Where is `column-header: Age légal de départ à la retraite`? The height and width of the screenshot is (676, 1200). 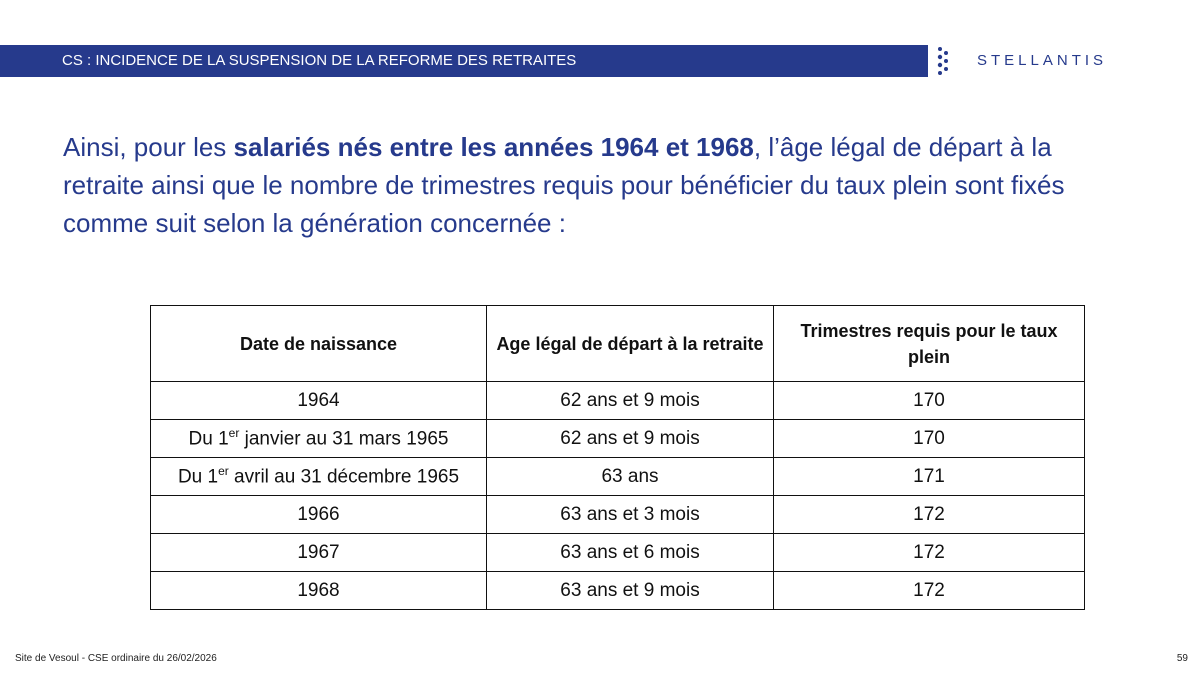
column-header: Age légal de départ à la retraite is located at coordinates (630, 343).